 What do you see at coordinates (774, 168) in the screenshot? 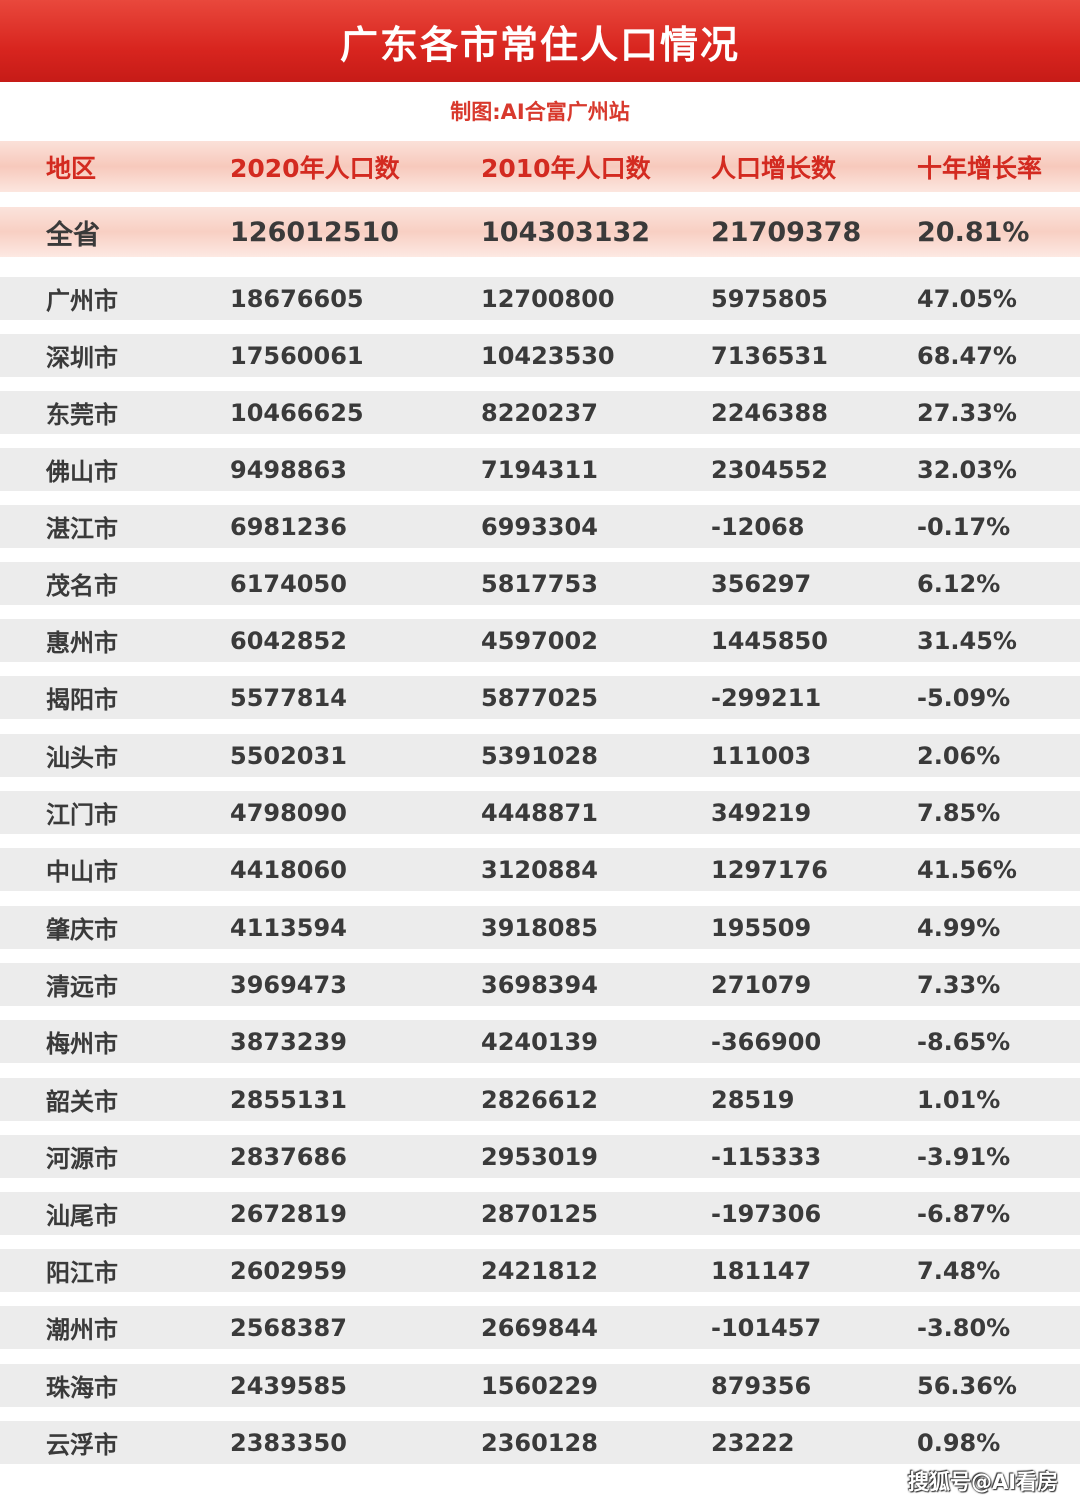
I see `column-header-growth: 人口增长数` at bounding box center [774, 168].